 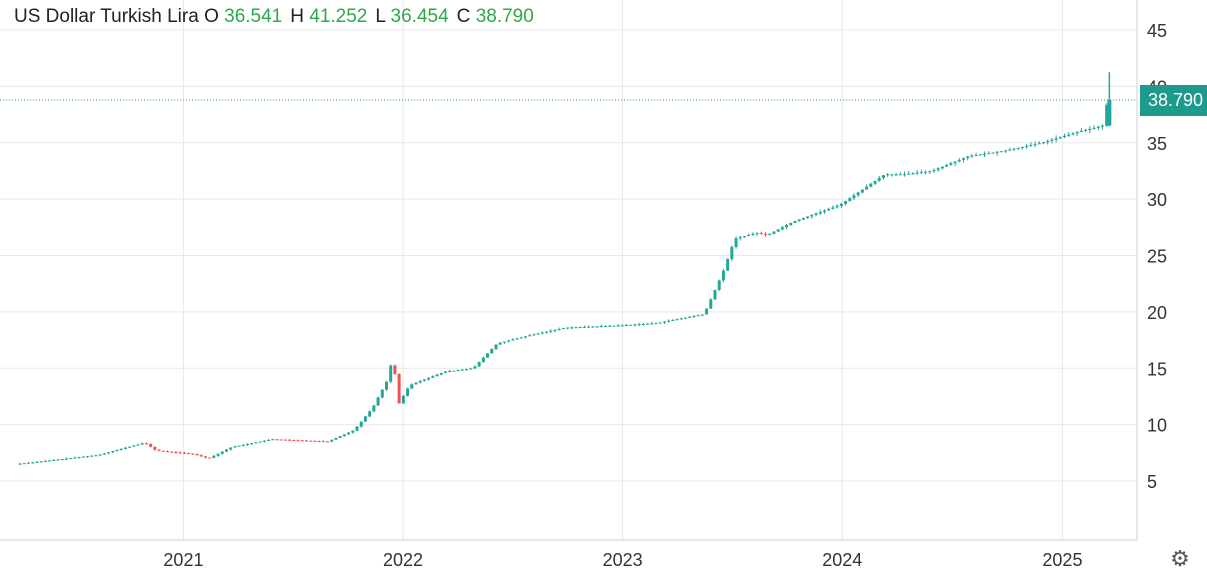 I want to click on time-axis: 2021 2022 2023 2024 2025, so click(x=622, y=560).